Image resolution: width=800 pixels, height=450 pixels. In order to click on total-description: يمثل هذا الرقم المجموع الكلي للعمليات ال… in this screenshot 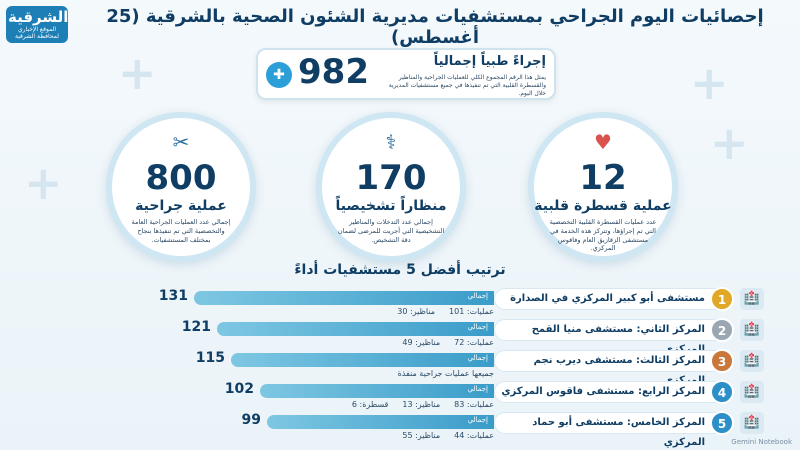, I will do `click(467, 86)`.